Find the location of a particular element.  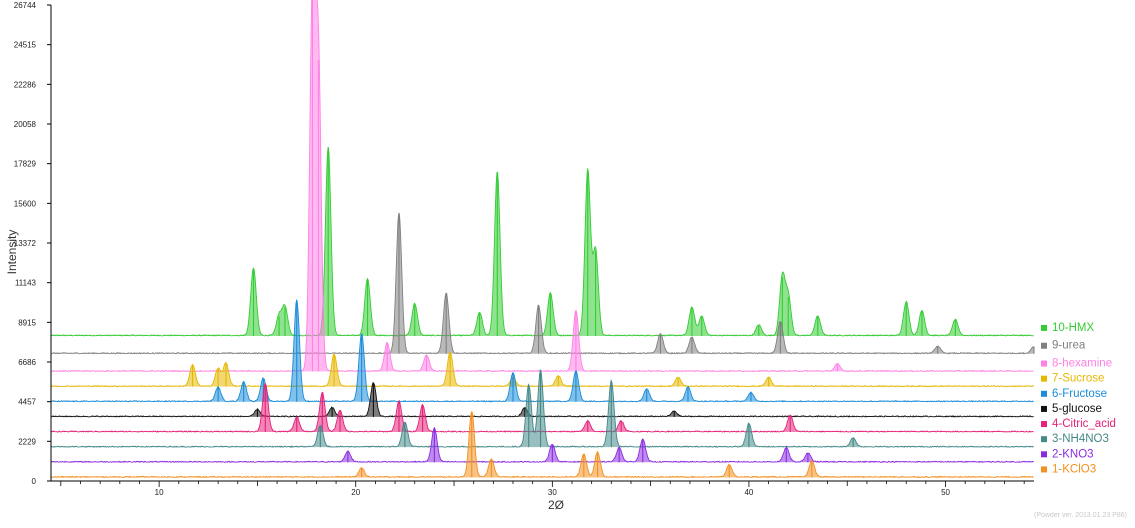

y-tick-label: 13372 is located at coordinates (25, 243).